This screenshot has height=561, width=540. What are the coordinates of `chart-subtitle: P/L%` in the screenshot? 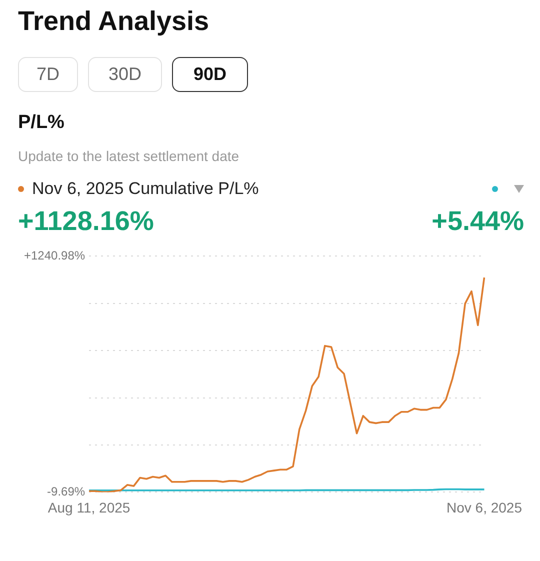 It's located at (42, 123).